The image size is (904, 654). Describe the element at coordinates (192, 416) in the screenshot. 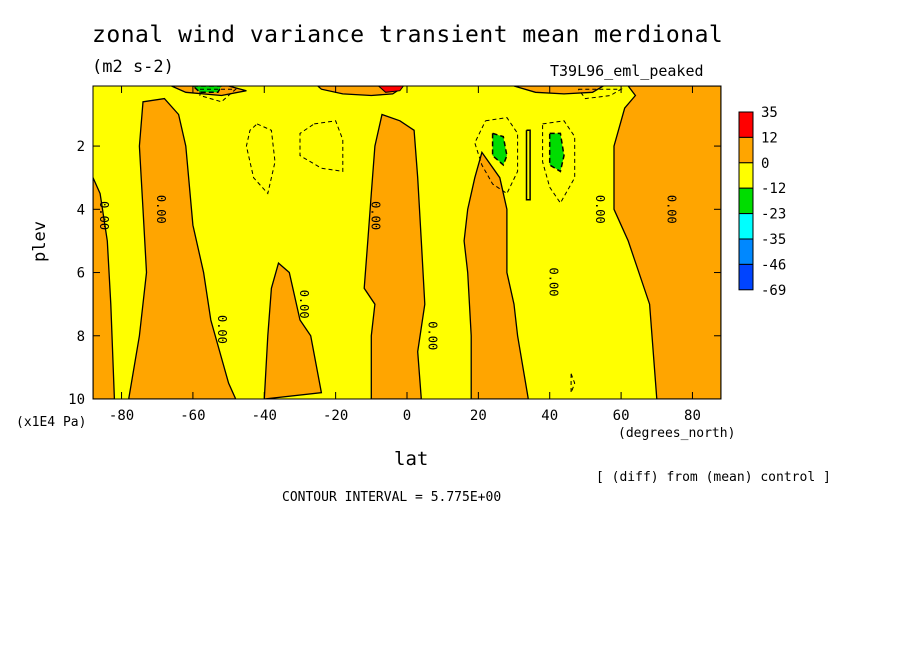

I see `x-tick-label: -60` at that location.